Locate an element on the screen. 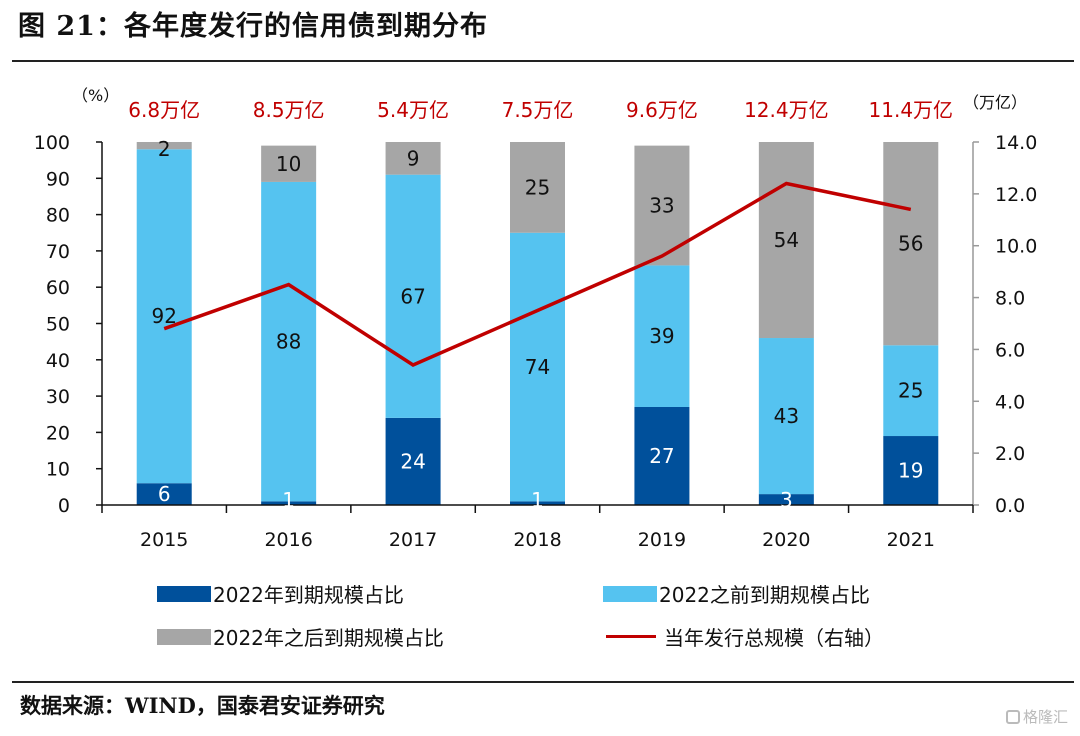 This screenshot has width=1080, height=736. bar-value-label: 19 is located at coordinates (910, 471).